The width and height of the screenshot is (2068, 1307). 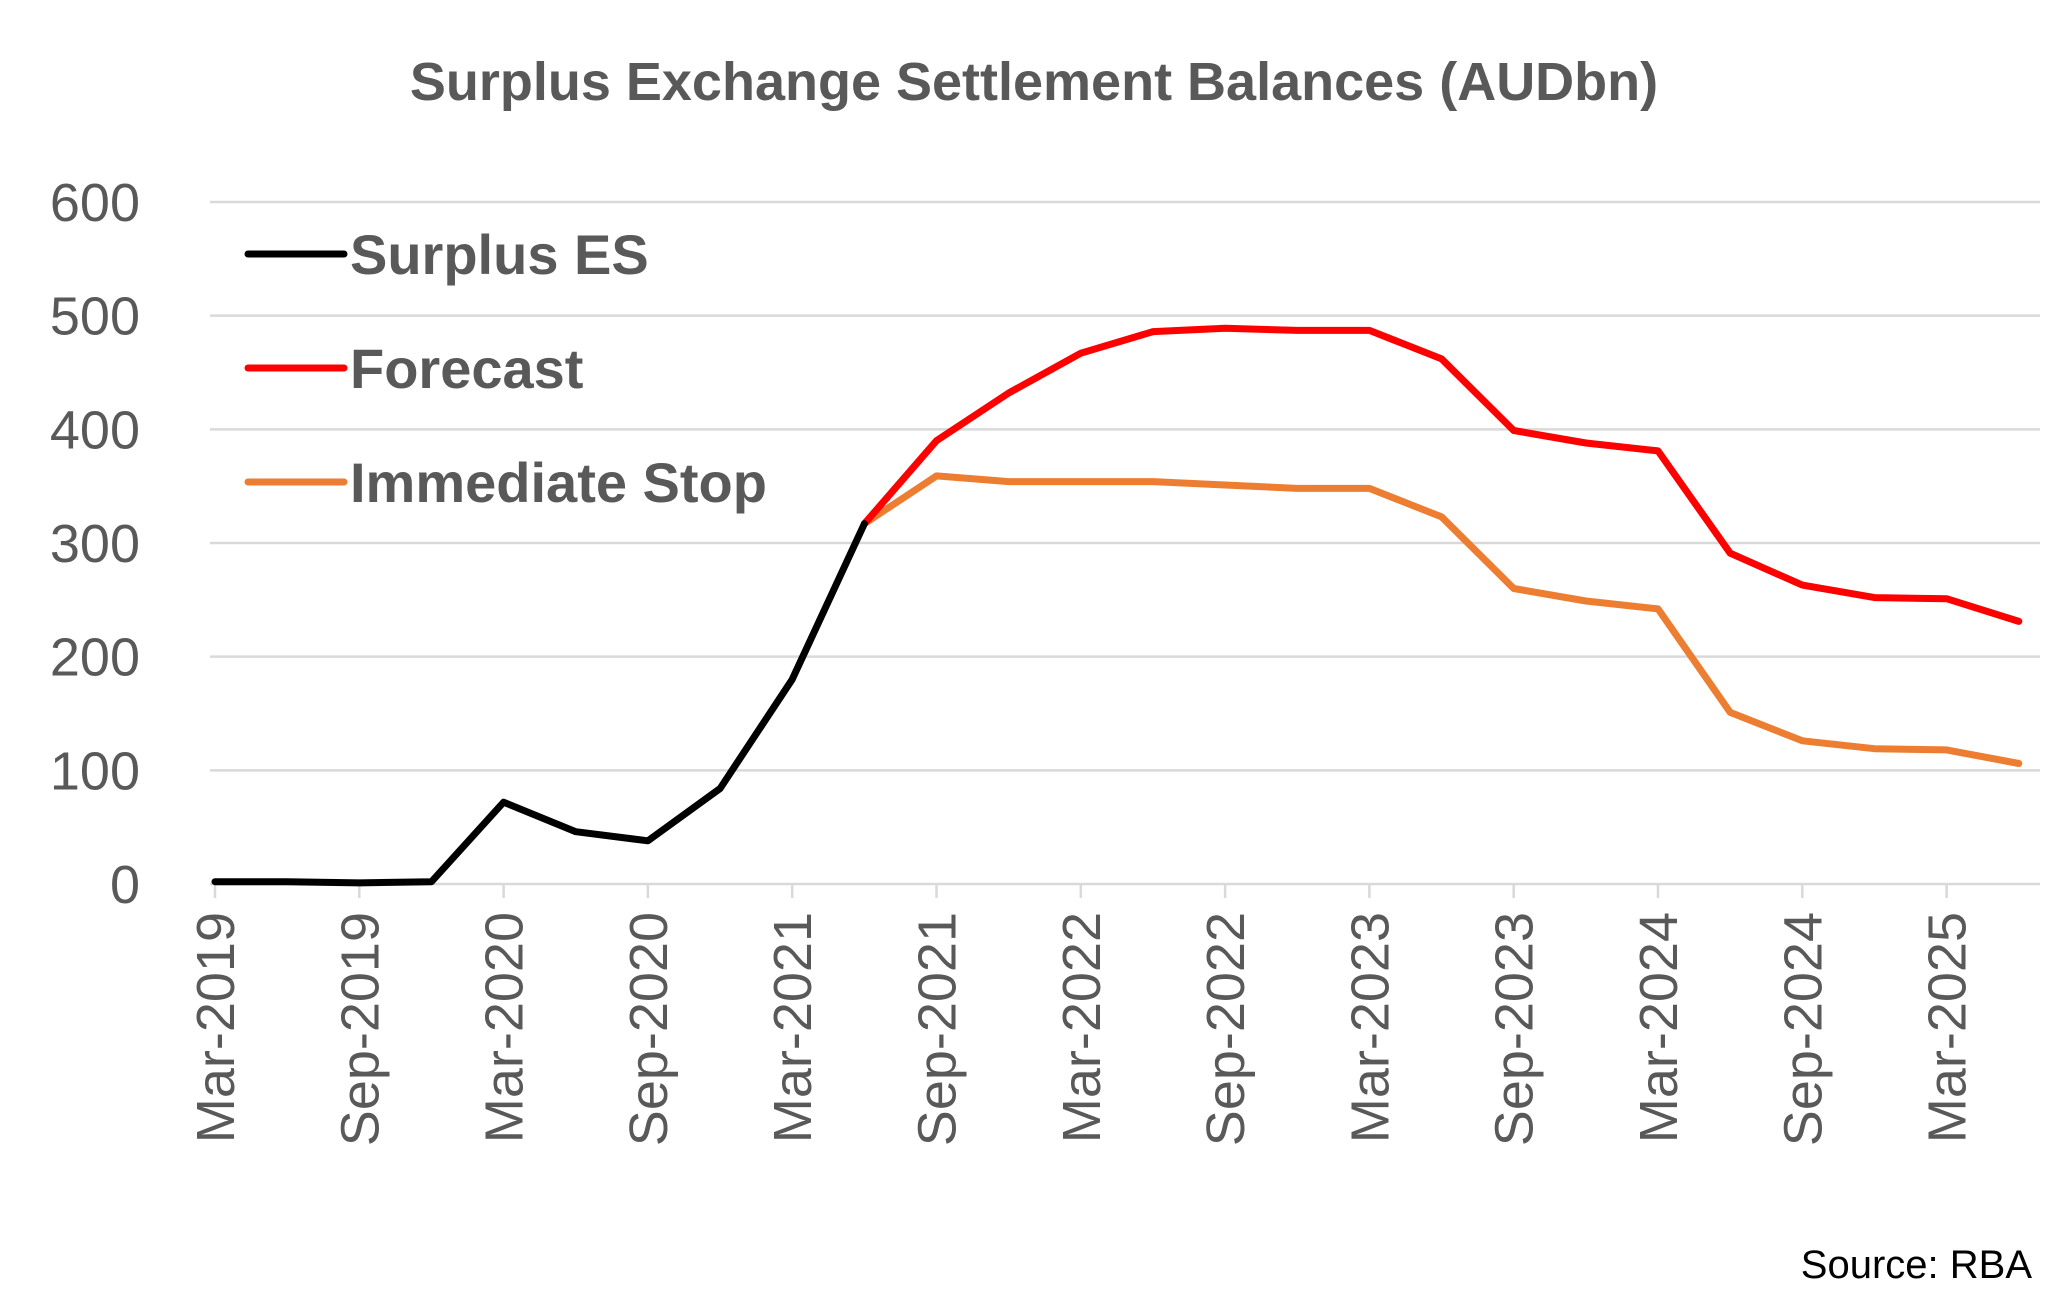 What do you see at coordinates (1917, 1265) in the screenshot?
I see `source-note: Source: RBA` at bounding box center [1917, 1265].